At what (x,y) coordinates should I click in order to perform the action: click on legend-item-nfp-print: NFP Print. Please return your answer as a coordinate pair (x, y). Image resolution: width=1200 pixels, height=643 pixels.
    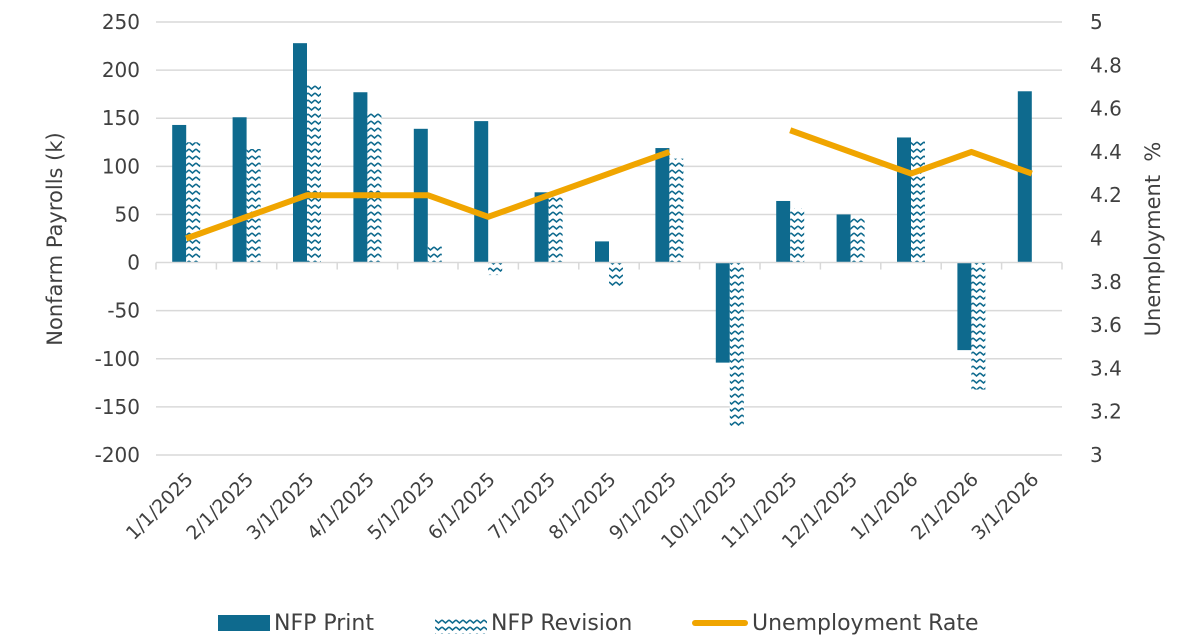
    Looking at the image, I should click on (296, 623).